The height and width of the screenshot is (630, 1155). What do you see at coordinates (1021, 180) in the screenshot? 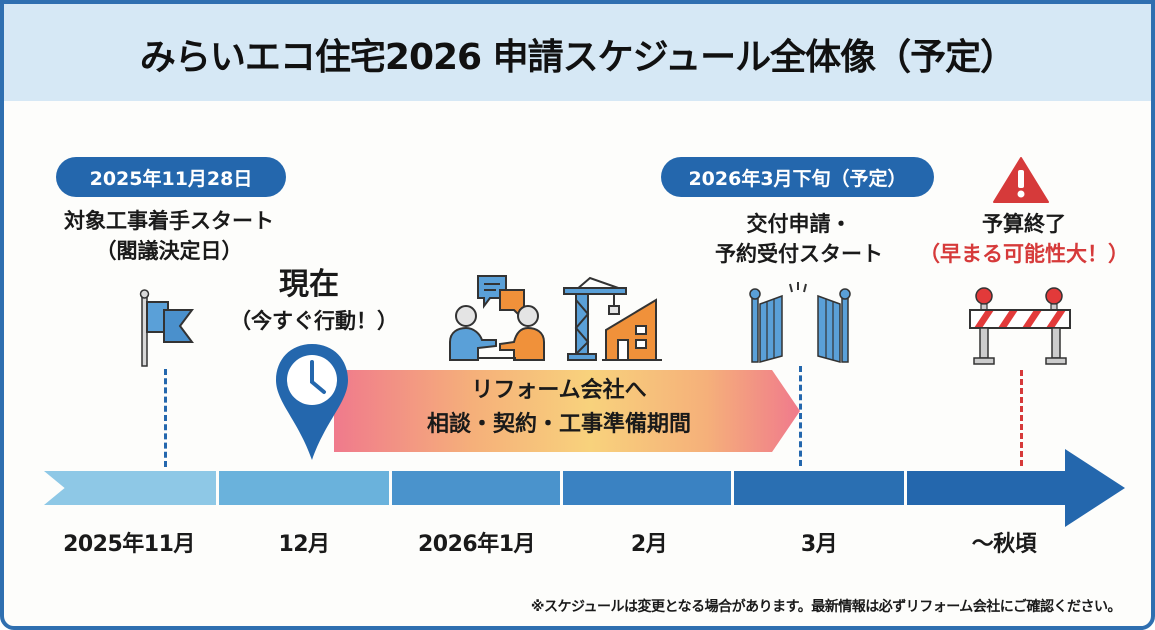
I see `warning-triangle-icon` at bounding box center [1021, 180].